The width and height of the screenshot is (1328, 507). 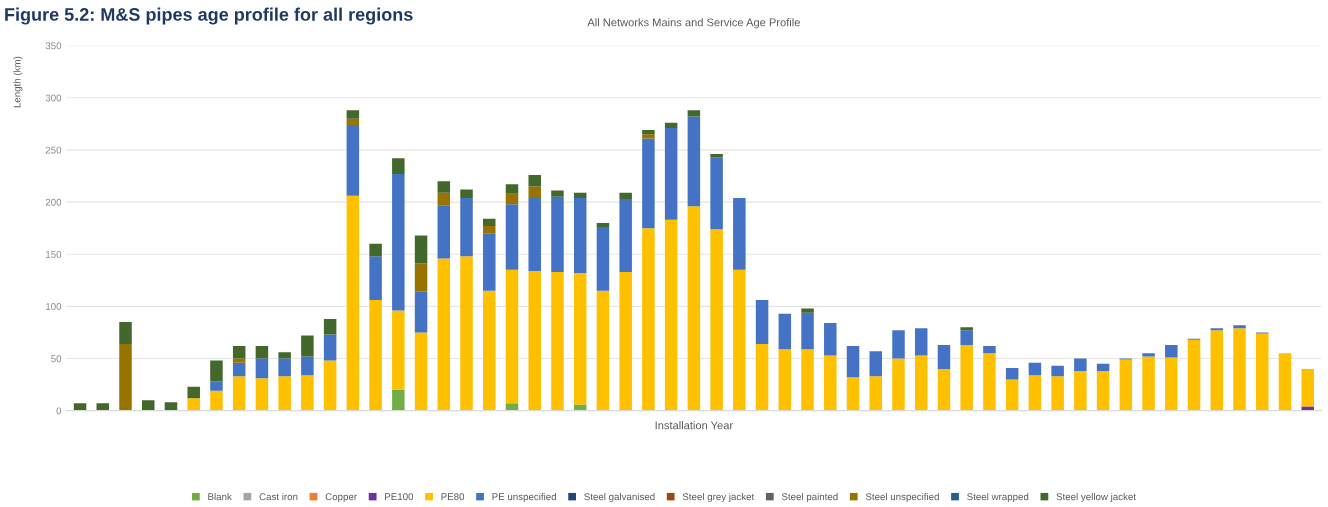 I want to click on legend-label: Steel wrapped, so click(x=998, y=497).